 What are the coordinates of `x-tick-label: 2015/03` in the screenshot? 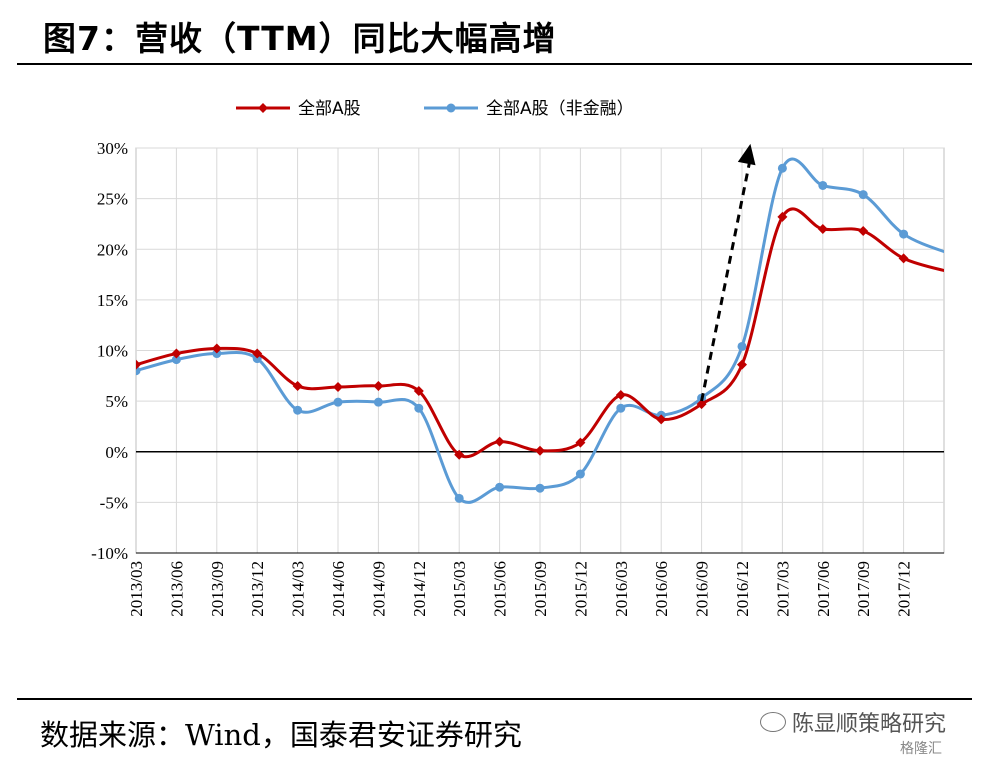 It's located at (459, 589).